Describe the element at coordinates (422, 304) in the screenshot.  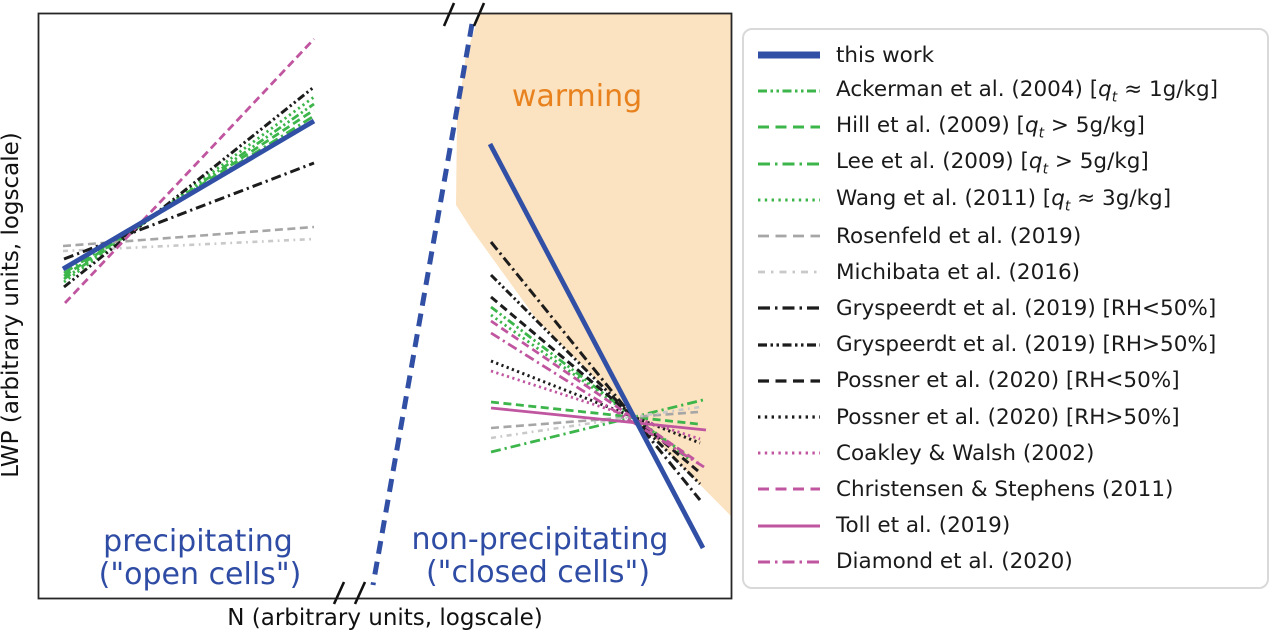
I see `regime-separator-line` at that location.